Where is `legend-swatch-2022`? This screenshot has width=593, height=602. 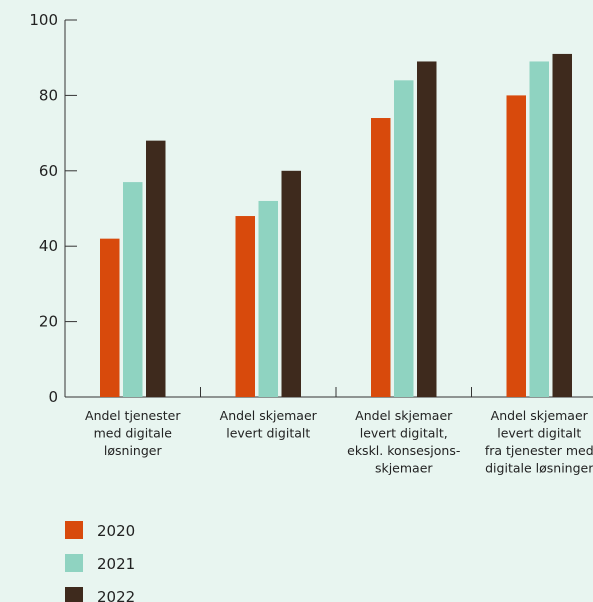 legend-swatch-2022 is located at coordinates (74, 594).